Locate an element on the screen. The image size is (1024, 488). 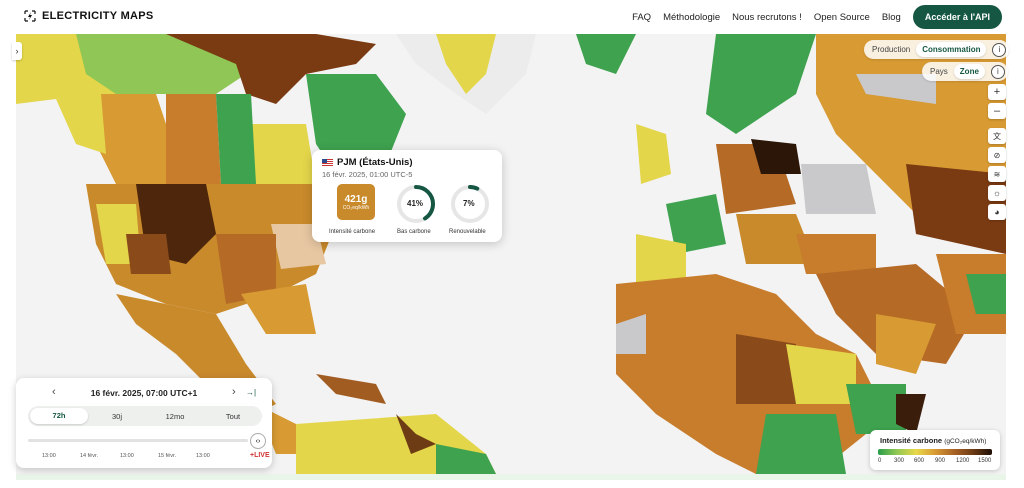
renewable-label: Renouvelable is located at coordinates (467, 232).